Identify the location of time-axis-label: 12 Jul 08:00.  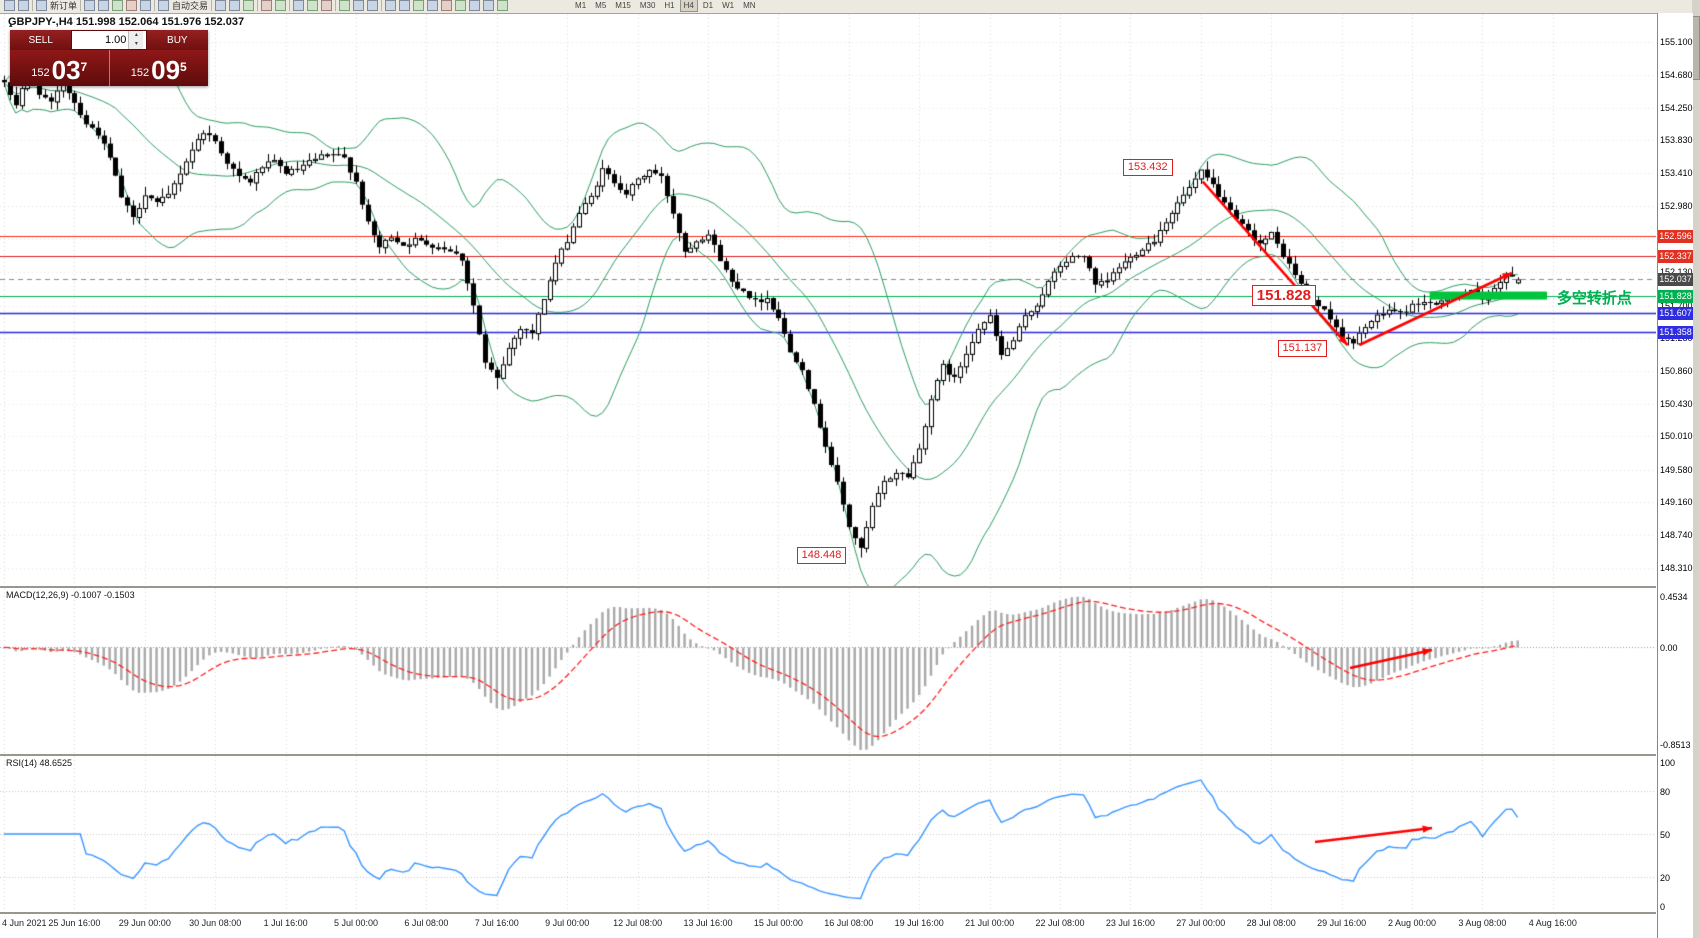
(638, 923).